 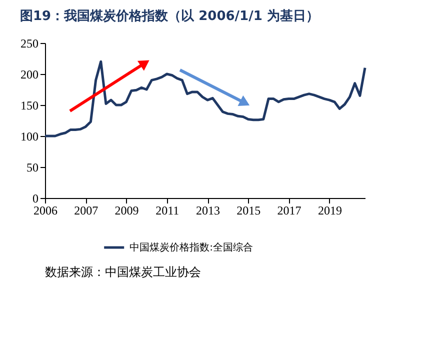 What do you see at coordinates (191, 248) in the screenshot?
I see `legend-label: 中国煤炭价格指数:全国综合` at bounding box center [191, 248].